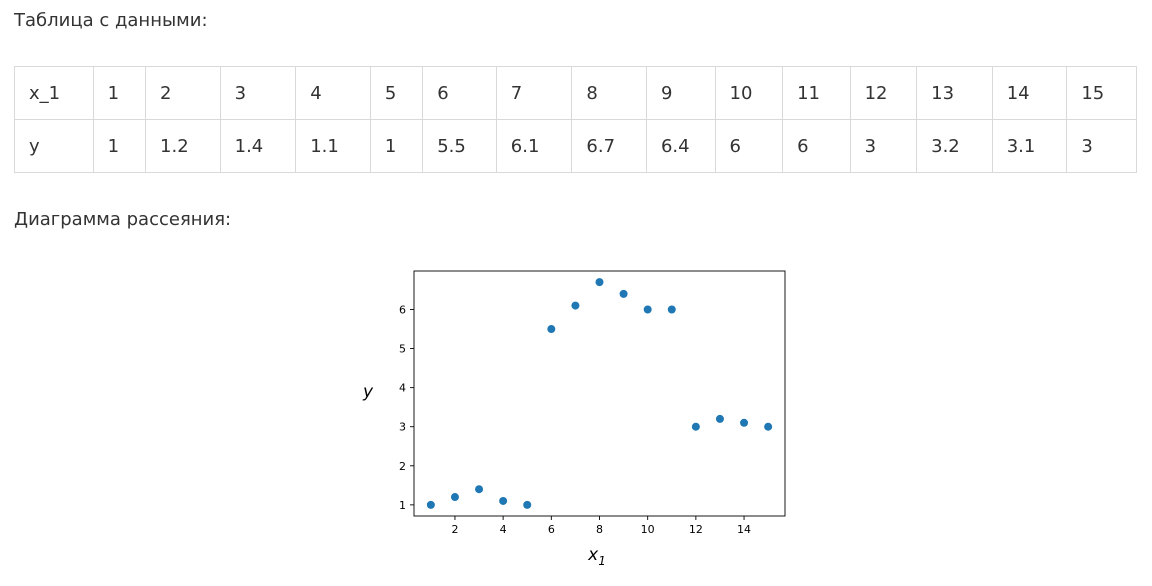  What do you see at coordinates (183, 93) in the screenshot?
I see `table-cell: 2` at bounding box center [183, 93].